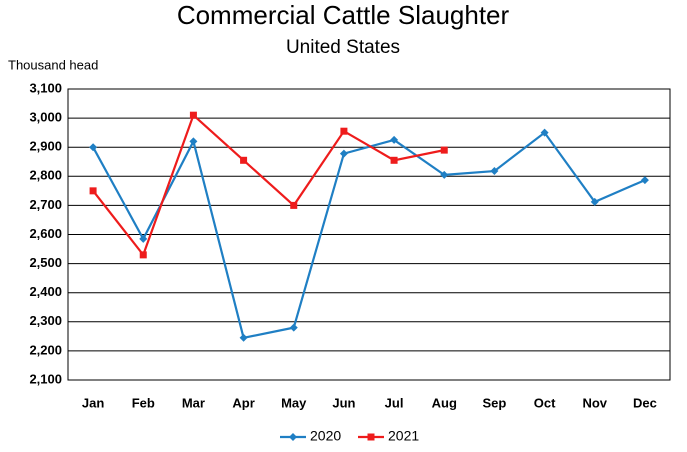 The height and width of the screenshot is (452, 687). Describe the element at coordinates (325, 436) in the screenshot. I see `legend-label: 2020` at that location.